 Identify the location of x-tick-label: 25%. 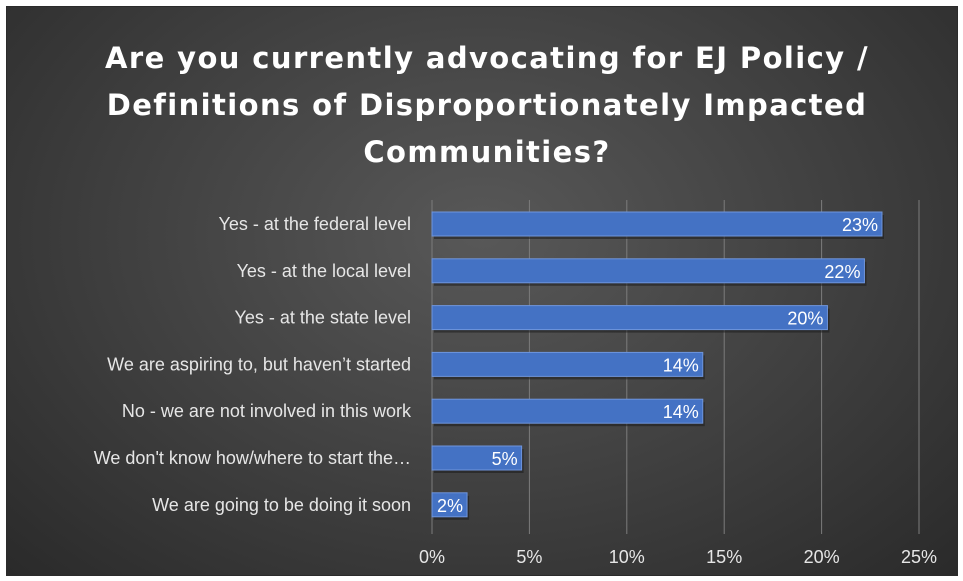
(919, 557).